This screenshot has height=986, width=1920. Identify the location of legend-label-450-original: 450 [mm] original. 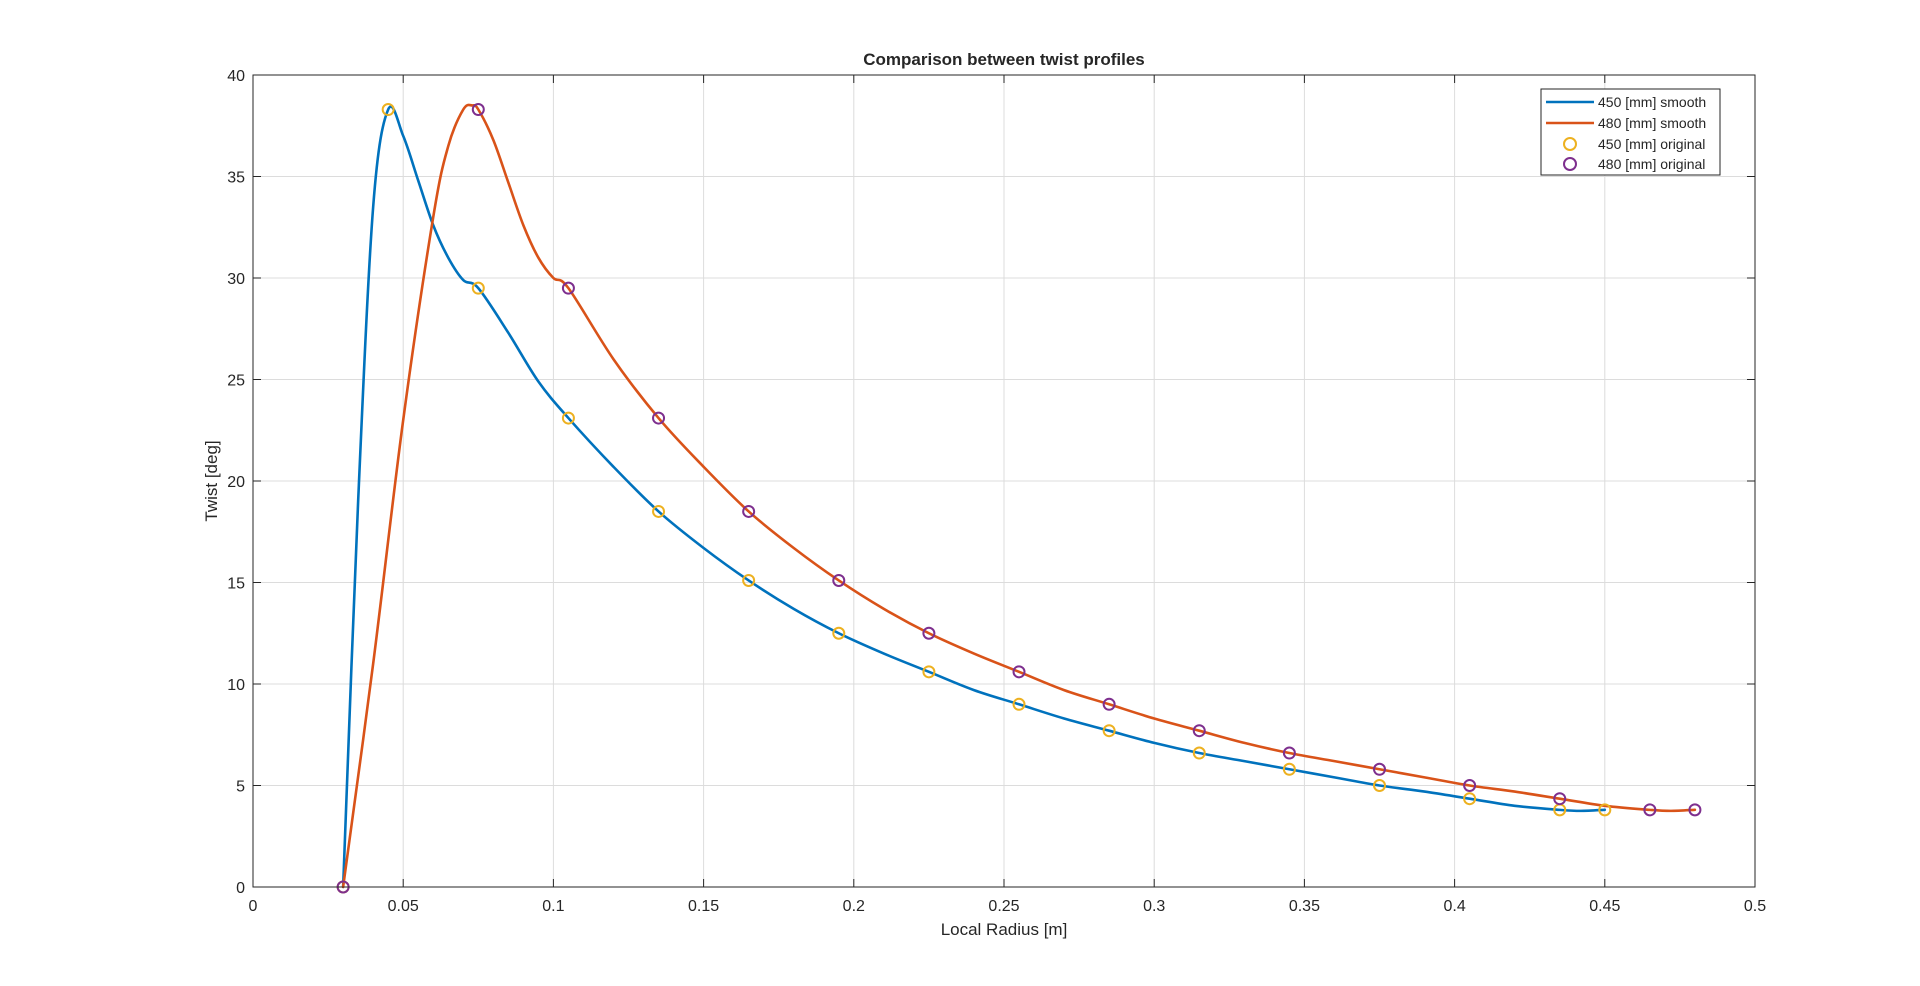
(1651, 144).